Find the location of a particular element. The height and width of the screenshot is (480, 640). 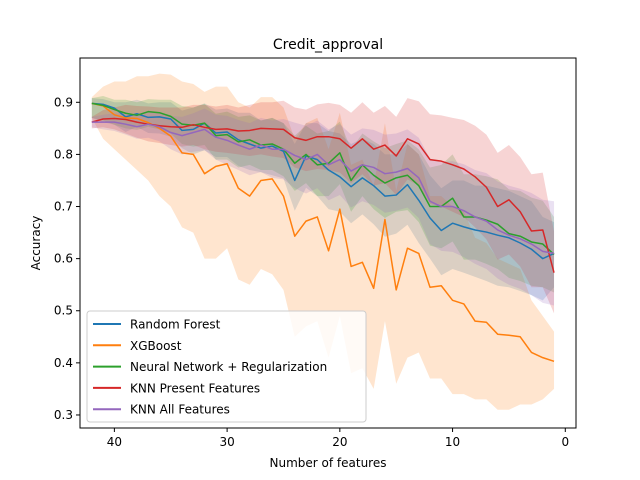

legend-box is located at coordinates (226, 366).